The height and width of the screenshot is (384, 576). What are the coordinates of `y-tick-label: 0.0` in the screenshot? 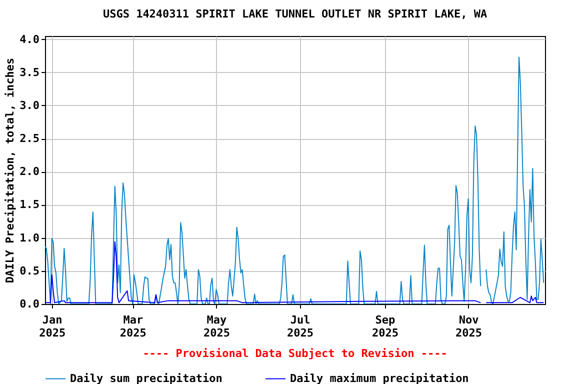 It's located at (30, 304).